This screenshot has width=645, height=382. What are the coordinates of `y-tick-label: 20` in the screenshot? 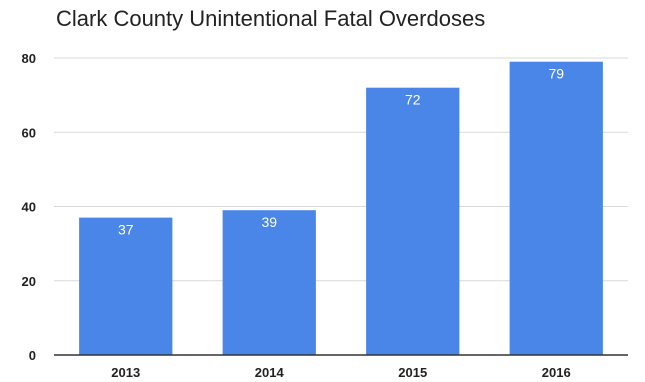 It's located at (29, 281).